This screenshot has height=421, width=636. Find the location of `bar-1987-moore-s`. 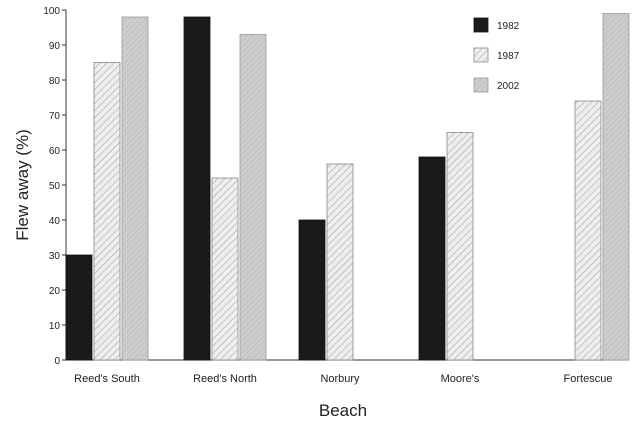

bar-1987-moore-s is located at coordinates (460, 246).